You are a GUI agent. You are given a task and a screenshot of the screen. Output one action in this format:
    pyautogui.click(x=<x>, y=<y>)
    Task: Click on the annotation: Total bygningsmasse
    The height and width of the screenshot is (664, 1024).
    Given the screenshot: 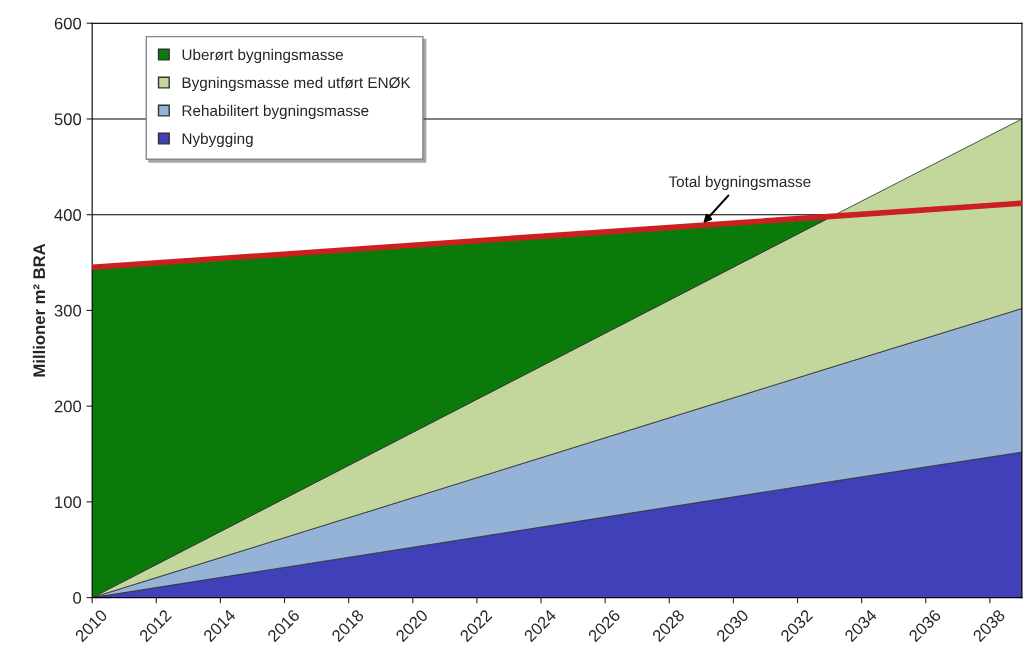 What is the action you would take?
    pyautogui.click(x=739, y=183)
    